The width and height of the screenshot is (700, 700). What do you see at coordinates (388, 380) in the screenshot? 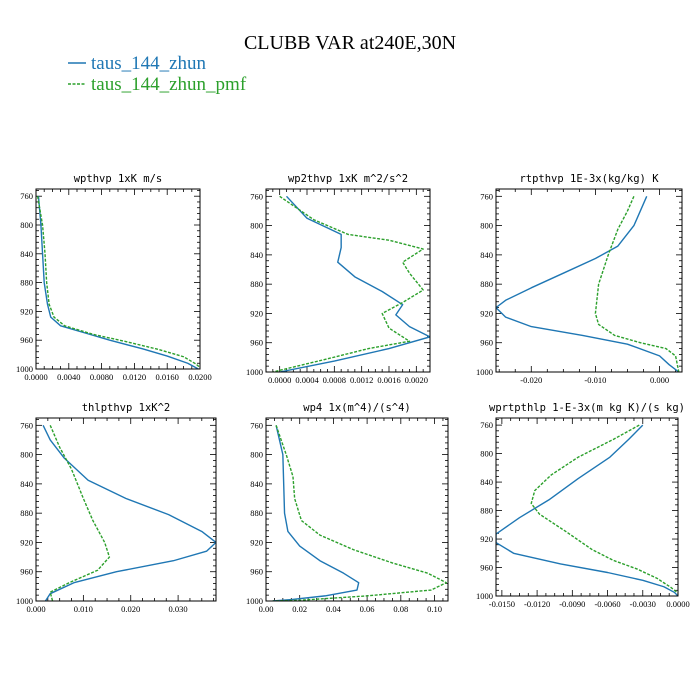
I see `x-tick-label: 0.0016` at bounding box center [388, 380].